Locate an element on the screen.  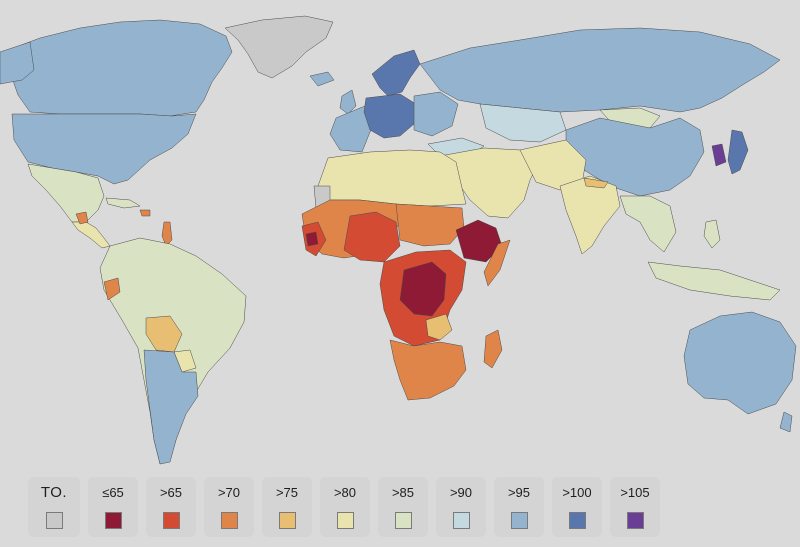
cuba is located at coordinates (123, 203).